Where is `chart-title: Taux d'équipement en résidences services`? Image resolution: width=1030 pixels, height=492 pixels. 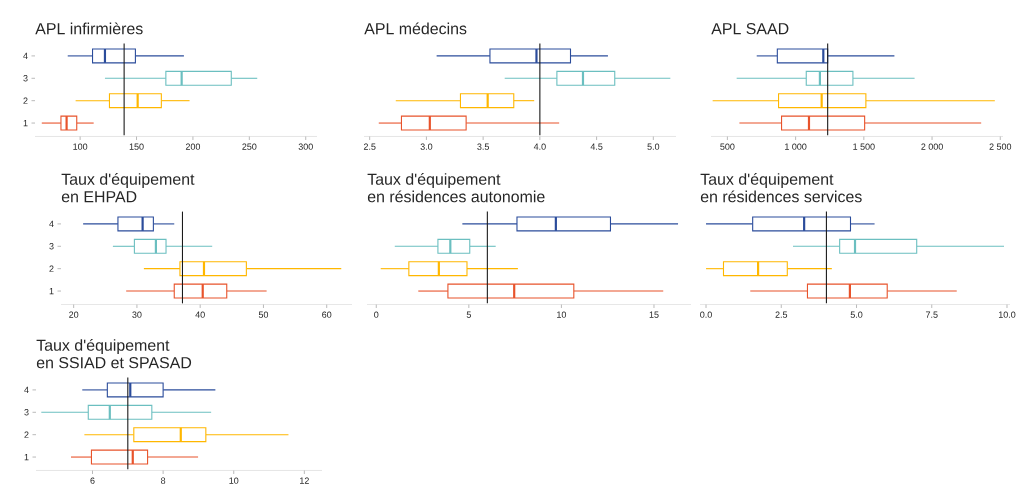 chart-title: Taux d'équipement en résidences services is located at coordinates (781, 187).